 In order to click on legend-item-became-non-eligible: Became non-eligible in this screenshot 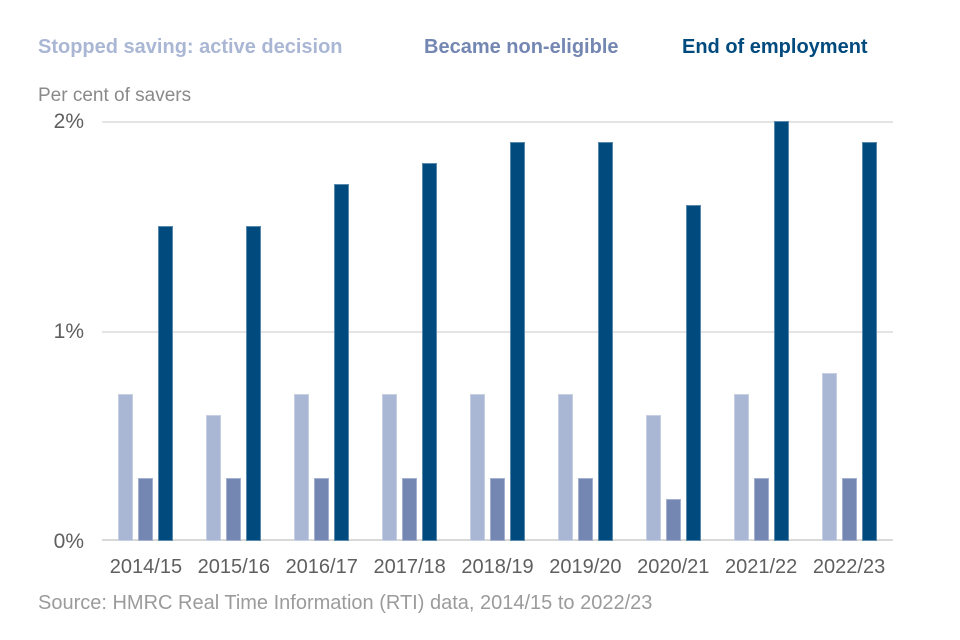, I will do `click(521, 47)`.